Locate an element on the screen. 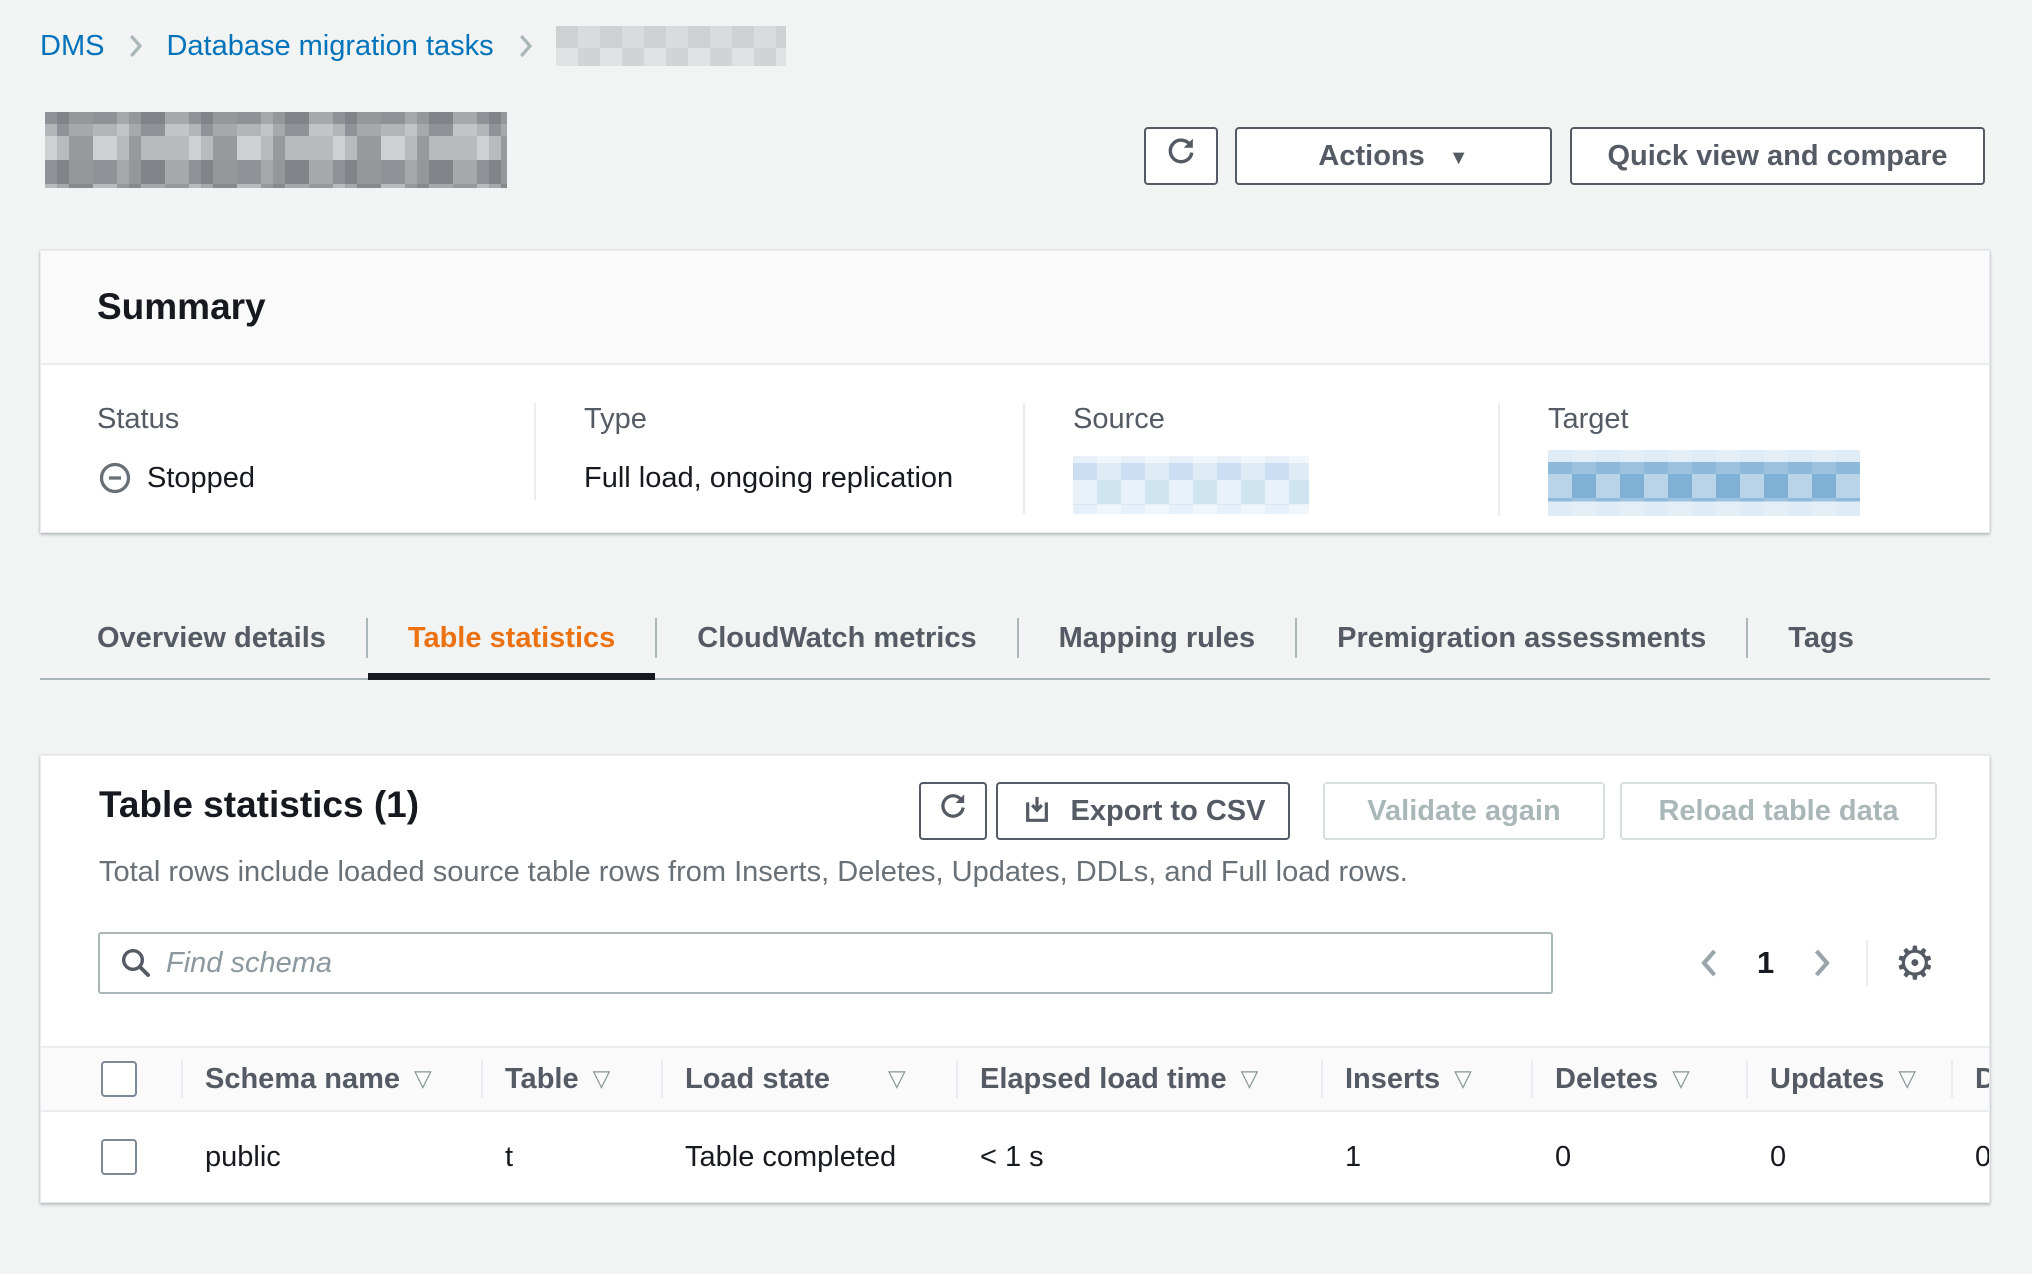 This screenshot has width=2032, height=1274. summary-header: Summary is located at coordinates (1015, 308).